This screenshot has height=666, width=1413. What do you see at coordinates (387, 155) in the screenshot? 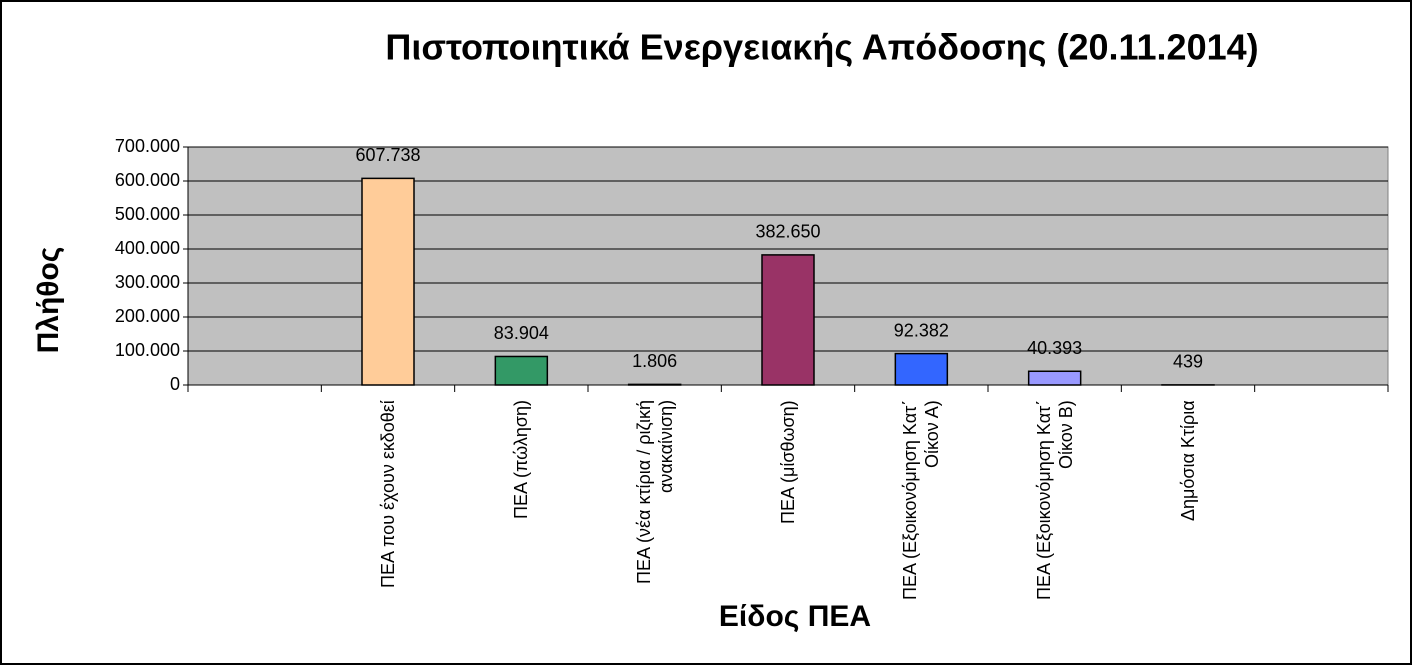
I see `data-label: 607.738` at bounding box center [387, 155].